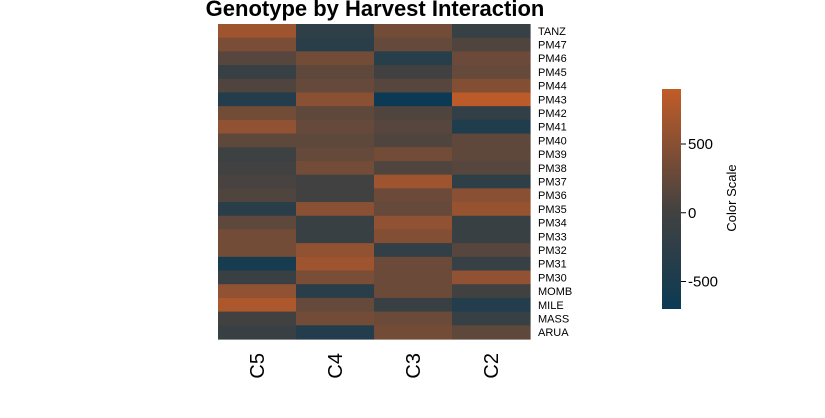 This screenshot has width=825, height=418. What do you see at coordinates (552, 169) in the screenshot?
I see `row-label: PM38` at bounding box center [552, 169].